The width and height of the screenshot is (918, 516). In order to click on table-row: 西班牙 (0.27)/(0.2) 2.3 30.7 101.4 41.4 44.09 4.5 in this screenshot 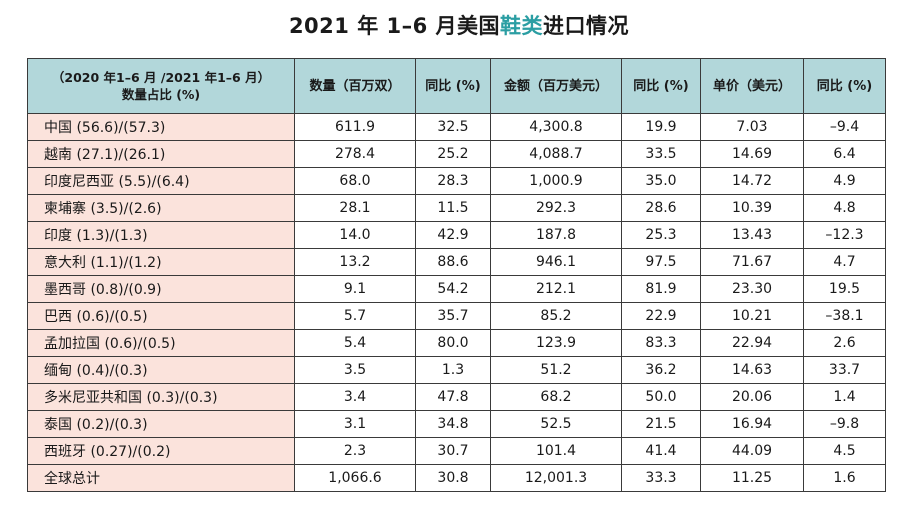, I will do `click(456, 451)`.